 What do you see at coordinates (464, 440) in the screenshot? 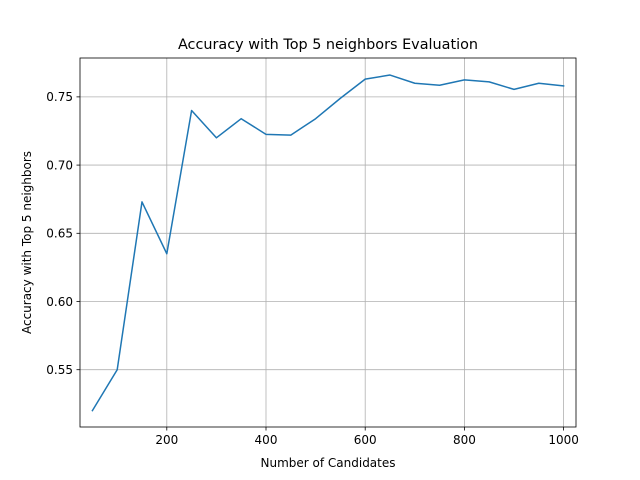
I see `x-tick-label: 800` at bounding box center [464, 440].